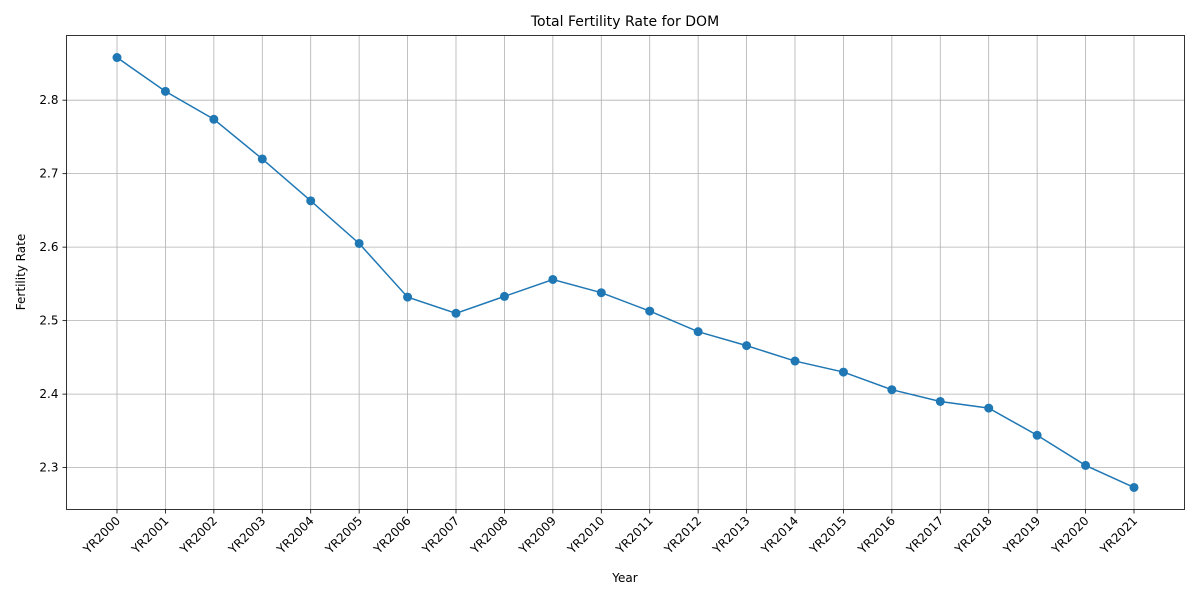 Image resolution: width=1200 pixels, height=604 pixels. Describe the element at coordinates (246, 535) in the screenshot. I see `x-tick-label: YR2003` at that location.